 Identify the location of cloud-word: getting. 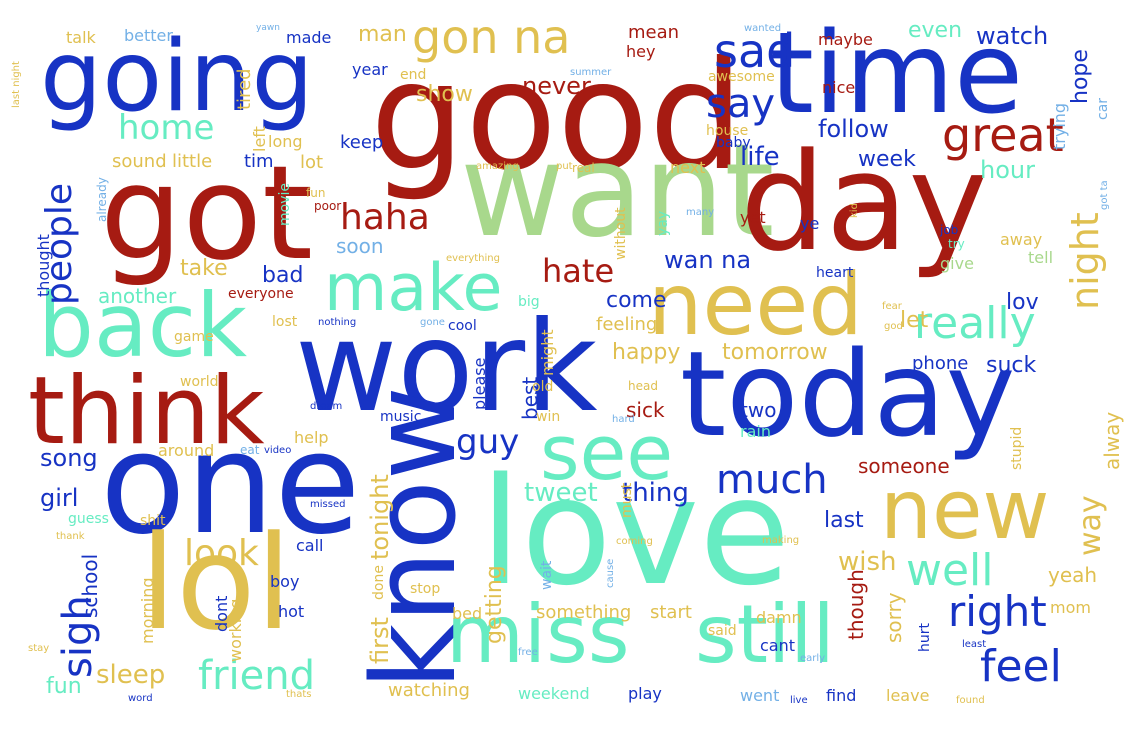
(494, 604).